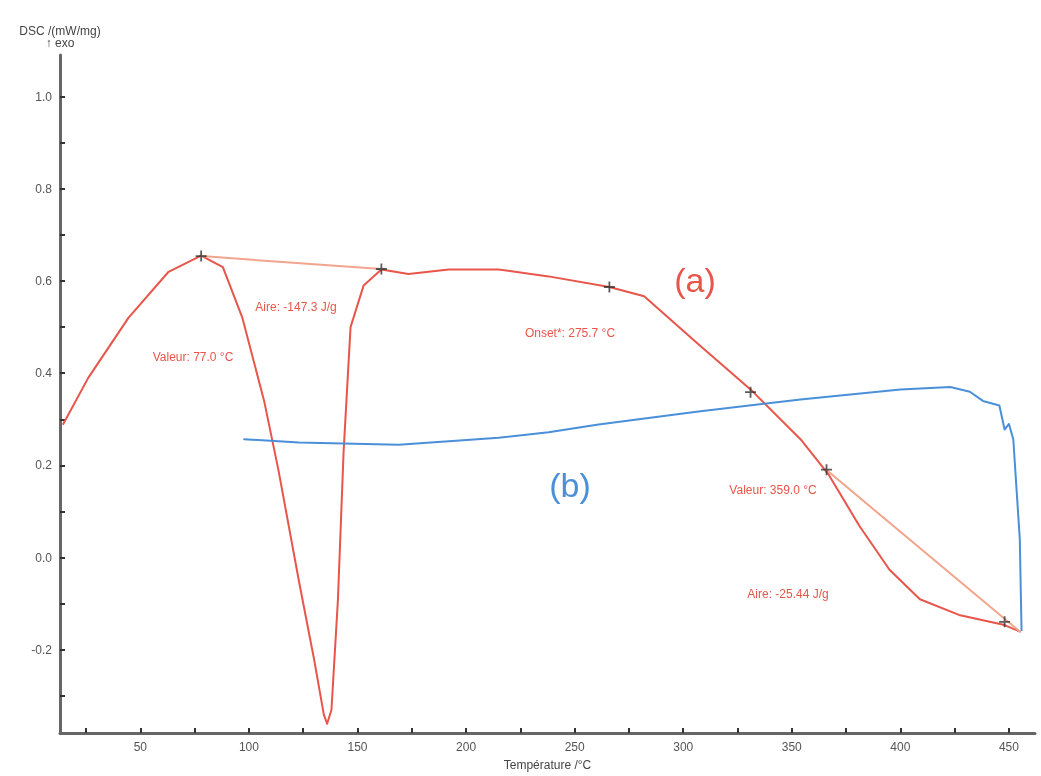 This screenshot has width=1041, height=776. What do you see at coordinates (683, 747) in the screenshot?
I see `x-tick-label: 300` at bounding box center [683, 747].